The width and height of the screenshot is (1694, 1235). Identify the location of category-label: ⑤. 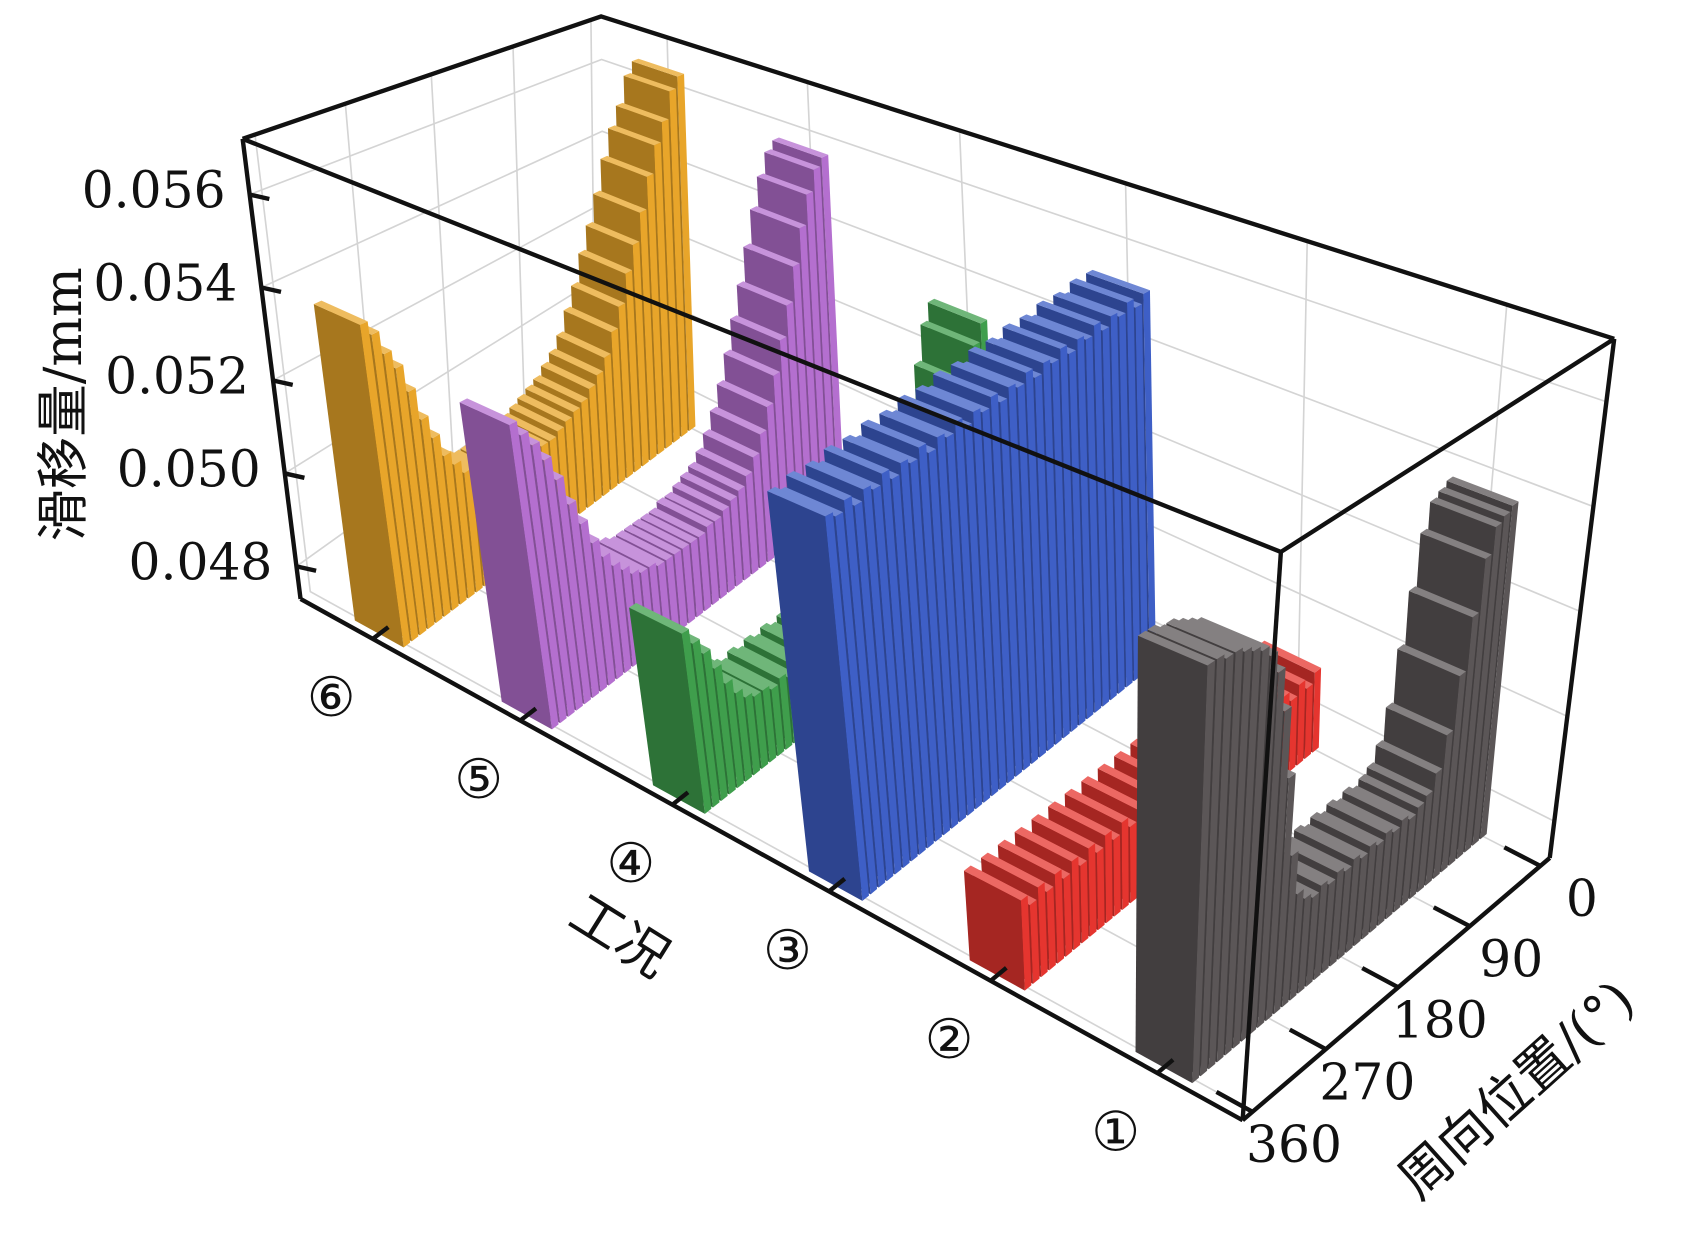
(478, 779).